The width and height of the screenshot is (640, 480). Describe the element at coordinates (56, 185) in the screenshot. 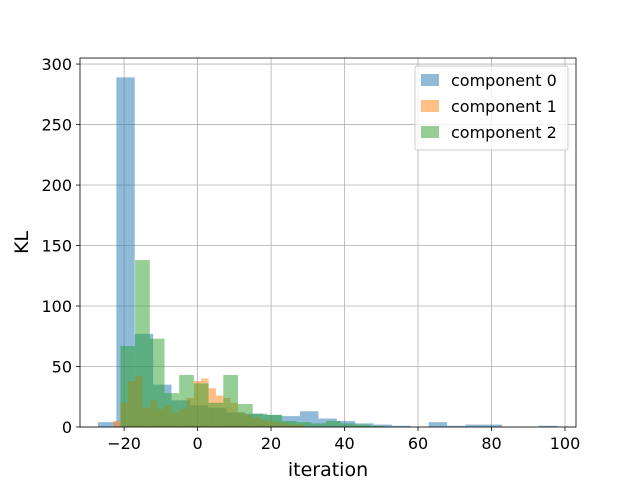

I see `y-tick-label: 200` at that location.